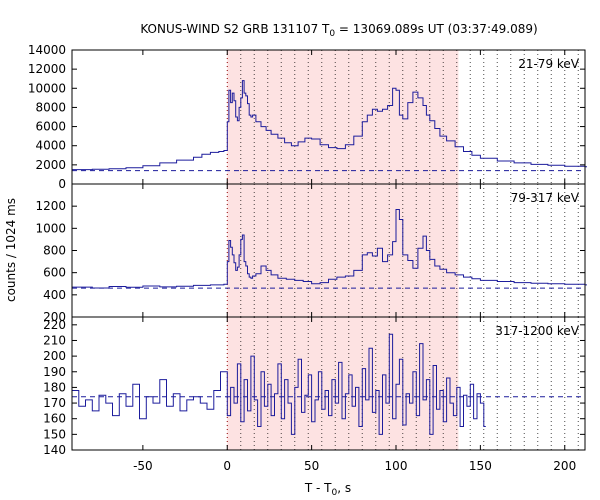  I want to click on x-axis-title: T - T0, s, so click(327, 489).